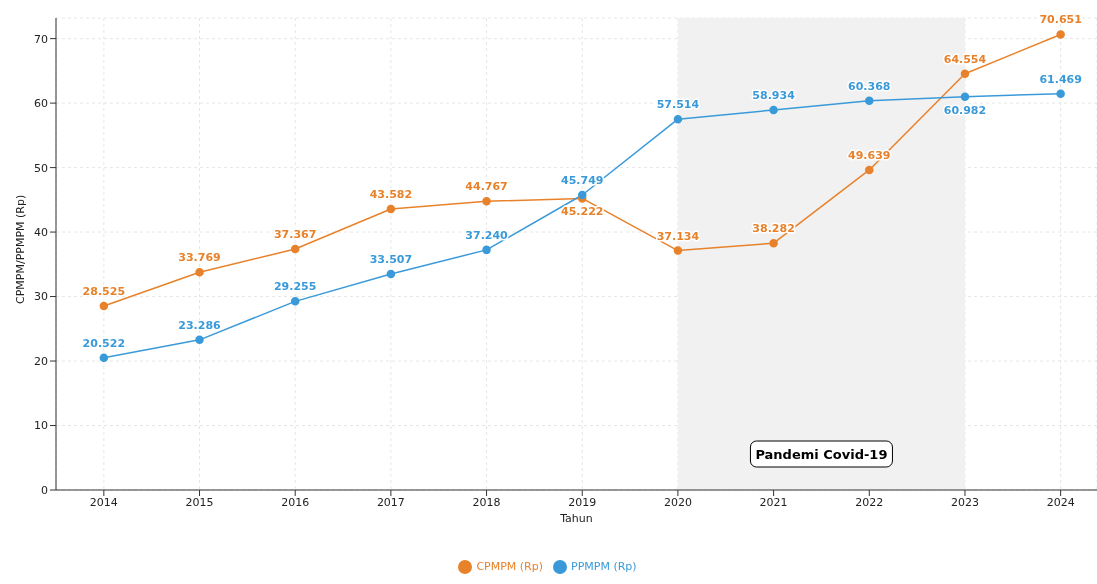 The height and width of the screenshot is (584, 1097). Describe the element at coordinates (1060, 20) in the screenshot. I see `data-label: 70.651` at that location.